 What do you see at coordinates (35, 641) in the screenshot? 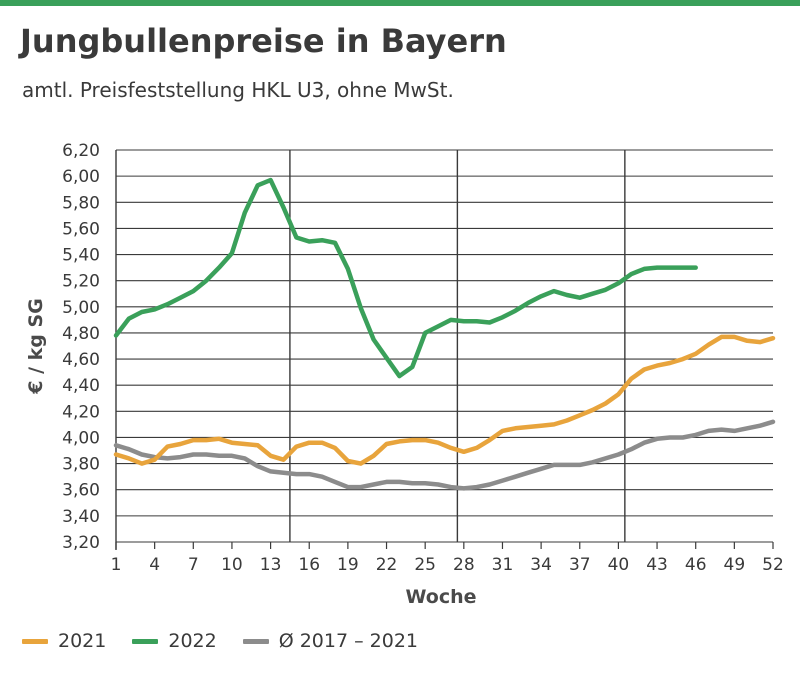
I see `legend-swatch-2021` at bounding box center [35, 641].